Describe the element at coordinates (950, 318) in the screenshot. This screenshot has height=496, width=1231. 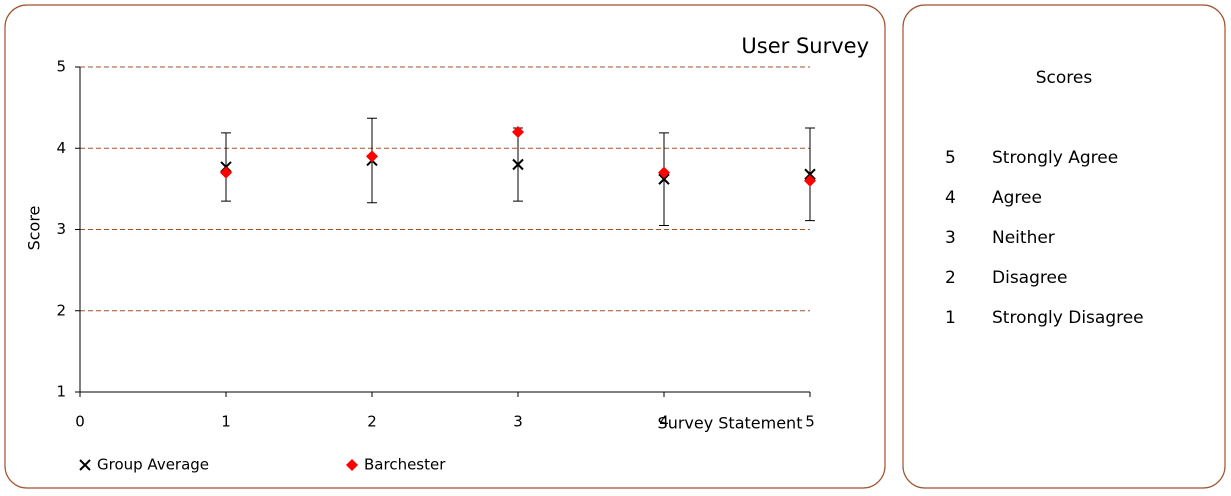
I see `score-number: 1` at that location.